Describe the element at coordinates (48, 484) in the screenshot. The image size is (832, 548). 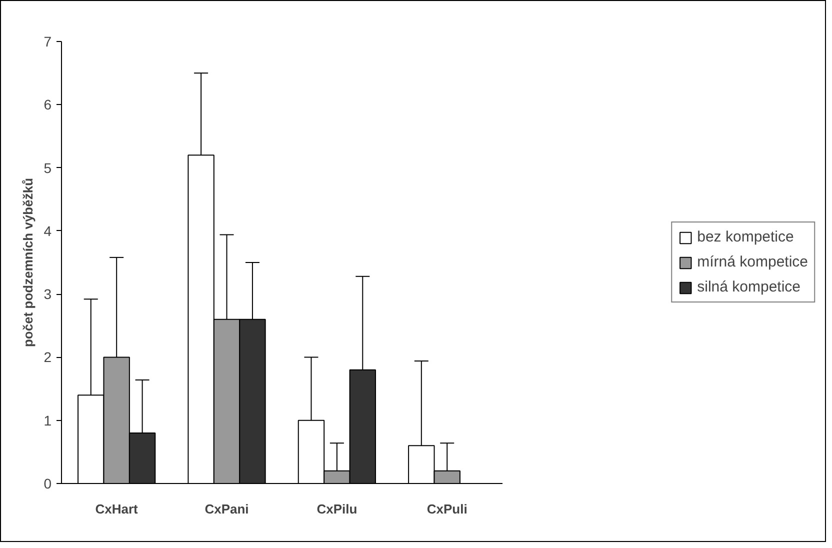
I see `y-tick-label: 0` at that location.